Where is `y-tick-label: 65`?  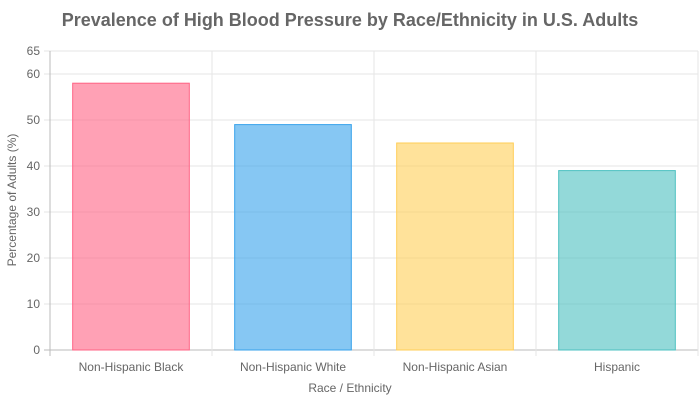 y-tick-label: 65 is located at coordinates (34, 51).